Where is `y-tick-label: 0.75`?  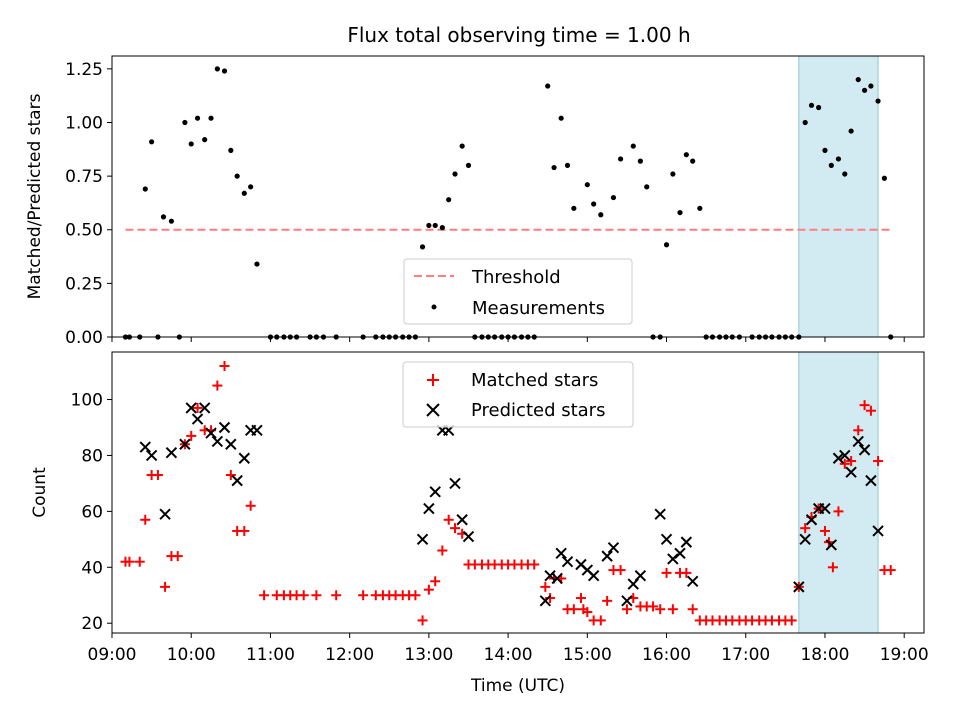
y-tick-label: 0.75 is located at coordinates (84, 177).